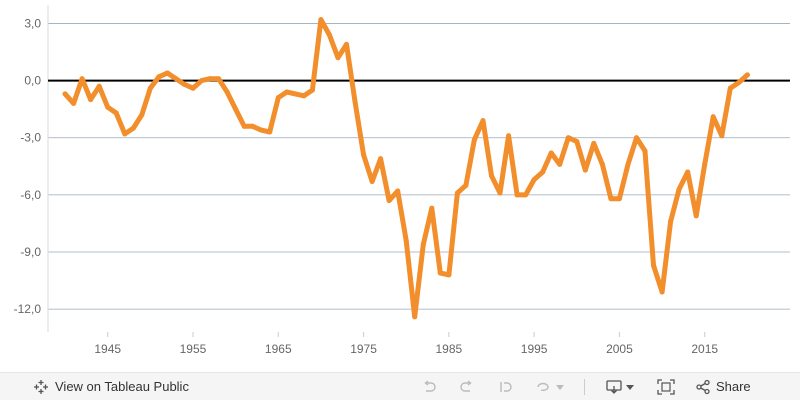 The width and height of the screenshot is (800, 401). What do you see at coordinates (728, 387) in the screenshot?
I see `share-button: Share` at bounding box center [728, 387].